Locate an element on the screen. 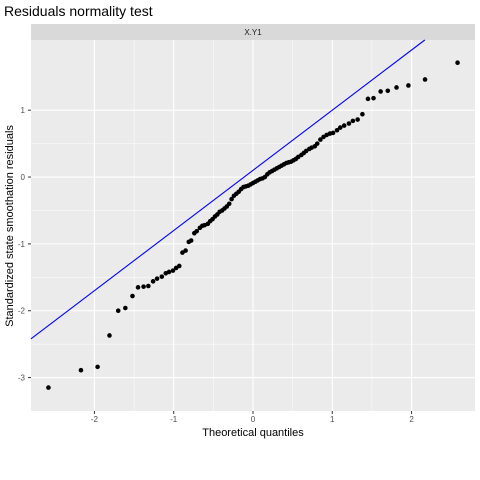  y-axis-ticks: -3 -2 -1 0 1 is located at coordinates (24, 244).